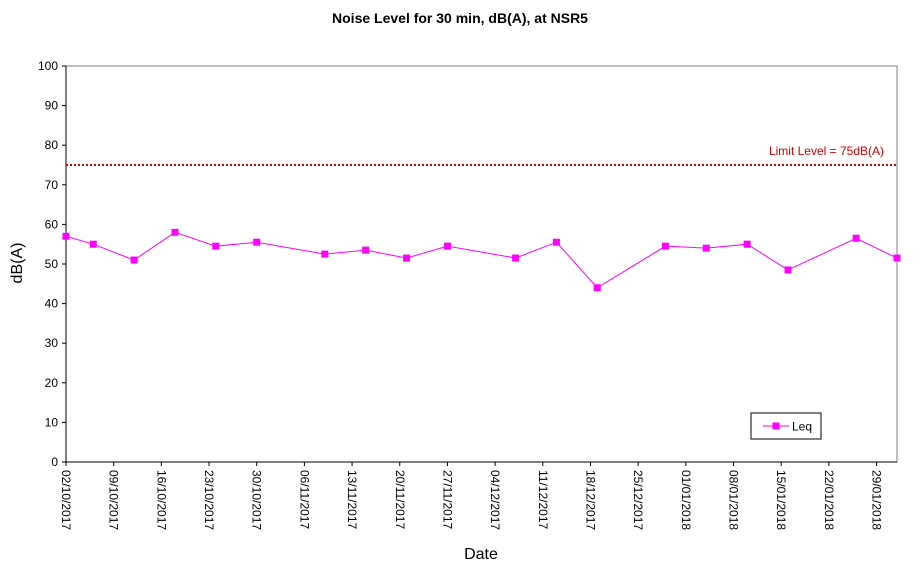 The image size is (920, 577). What do you see at coordinates (776, 426) in the screenshot?
I see `legend-marker` at bounding box center [776, 426].